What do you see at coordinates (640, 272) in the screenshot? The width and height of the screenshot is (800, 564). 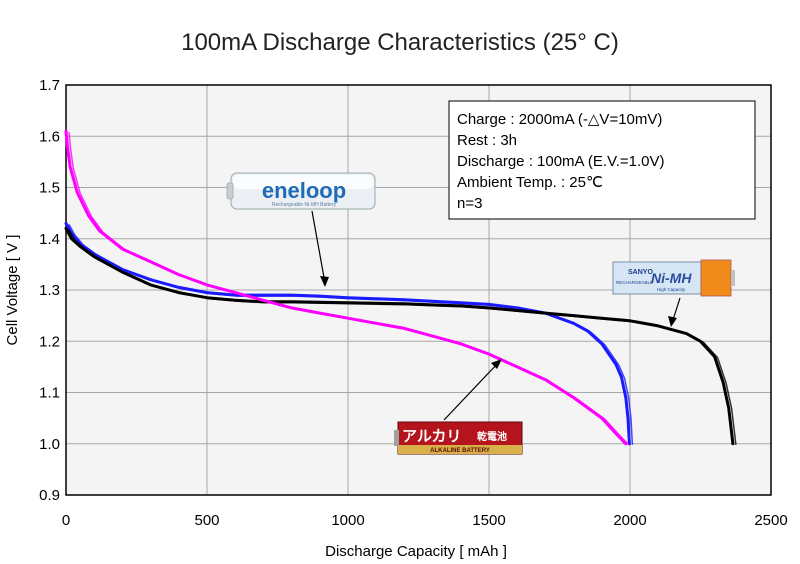 I see `sanyo-brand-text: SANYO` at bounding box center [640, 272].